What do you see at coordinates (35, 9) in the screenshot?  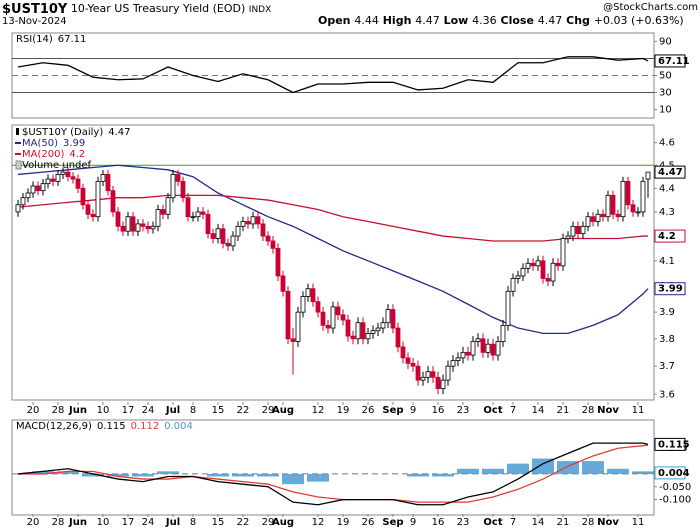 I see `symbol: $UST10Y` at bounding box center [35, 9].